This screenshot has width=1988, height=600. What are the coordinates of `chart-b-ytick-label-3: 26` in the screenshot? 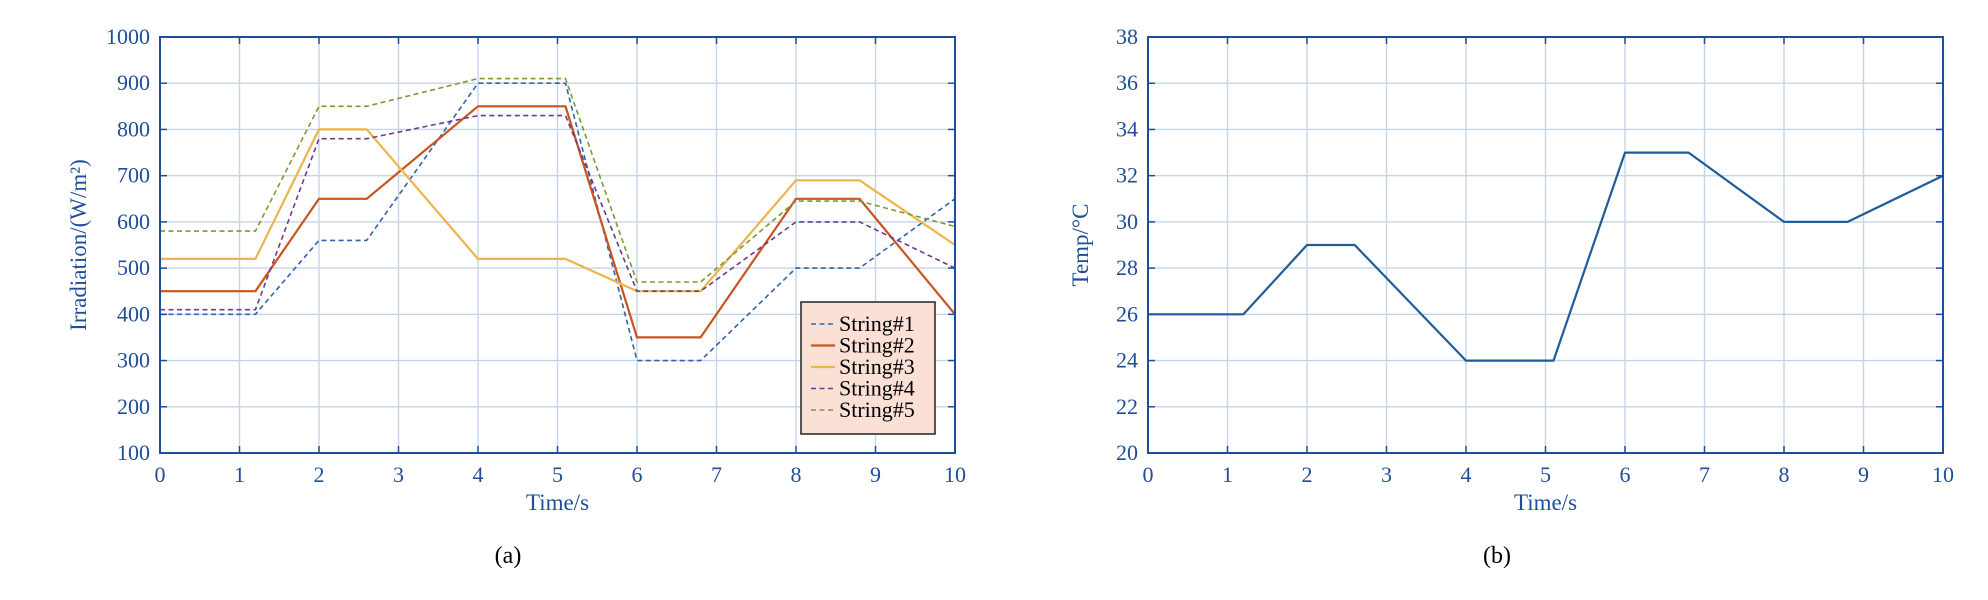 It's located at (1127, 313).